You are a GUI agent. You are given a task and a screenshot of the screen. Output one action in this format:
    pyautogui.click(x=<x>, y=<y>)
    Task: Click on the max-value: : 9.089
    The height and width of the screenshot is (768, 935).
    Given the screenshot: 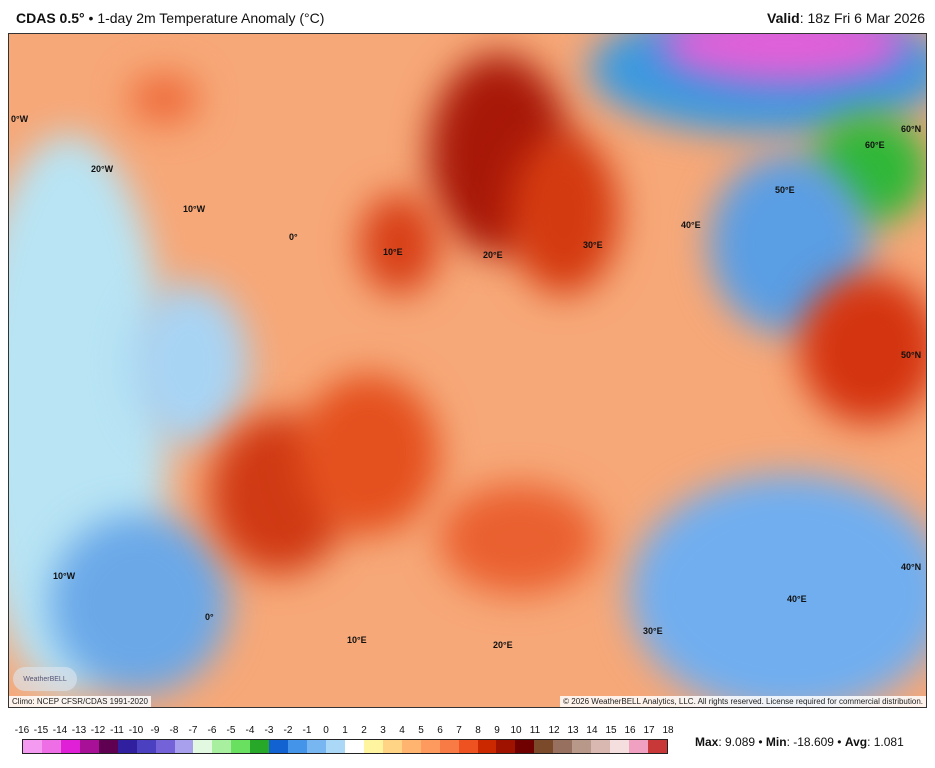 What is the action you would take?
    pyautogui.click(x=737, y=742)
    